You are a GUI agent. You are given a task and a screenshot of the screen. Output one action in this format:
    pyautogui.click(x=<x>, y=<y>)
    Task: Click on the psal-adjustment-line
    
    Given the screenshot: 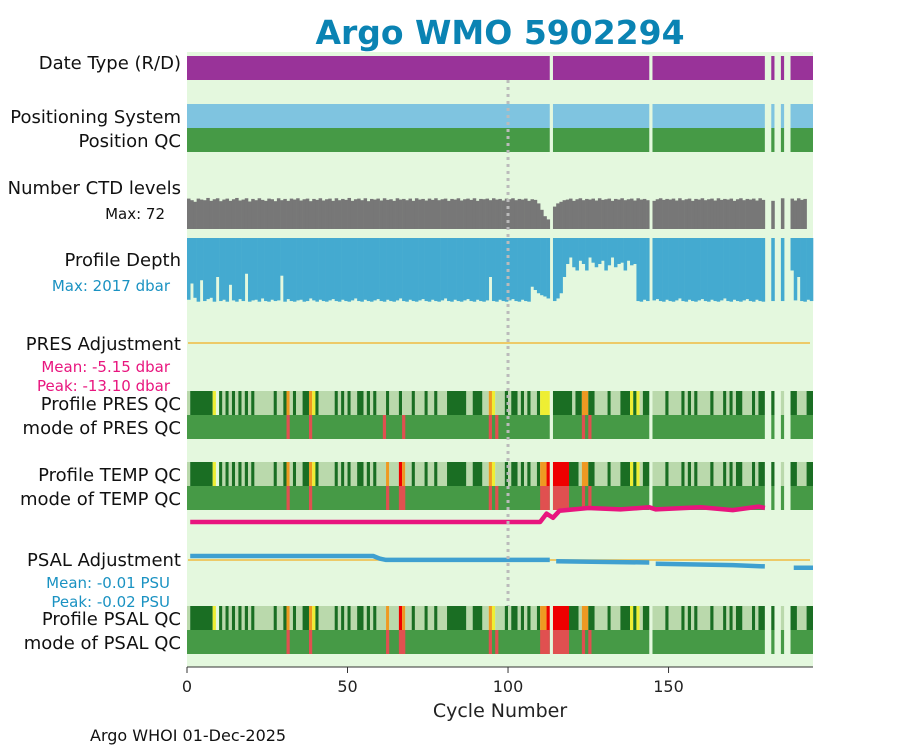 What is the action you would take?
    pyautogui.click(x=370, y=558)
    